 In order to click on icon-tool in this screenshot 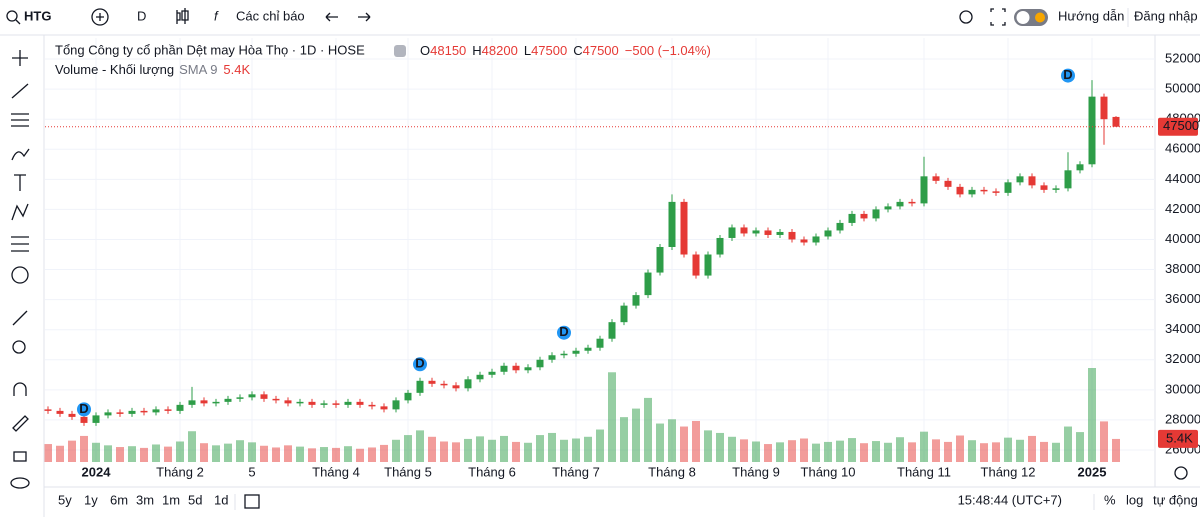, I will do `click(20, 275)`.